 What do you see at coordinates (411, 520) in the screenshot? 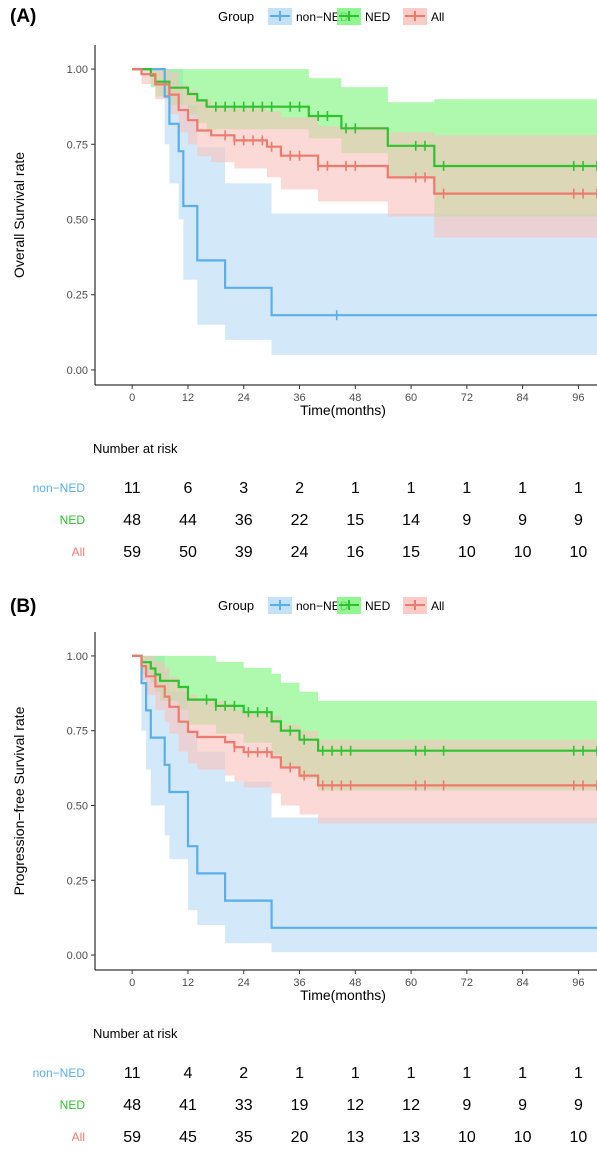
I see `risk-table-cell: 14` at bounding box center [411, 520].